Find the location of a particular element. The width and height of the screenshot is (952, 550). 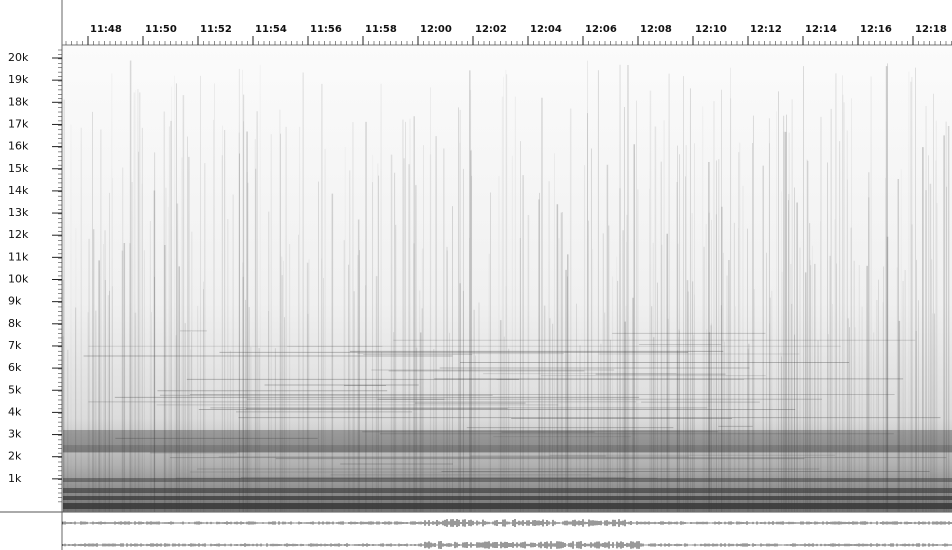

time-label: 12:18 is located at coordinates (931, 29).